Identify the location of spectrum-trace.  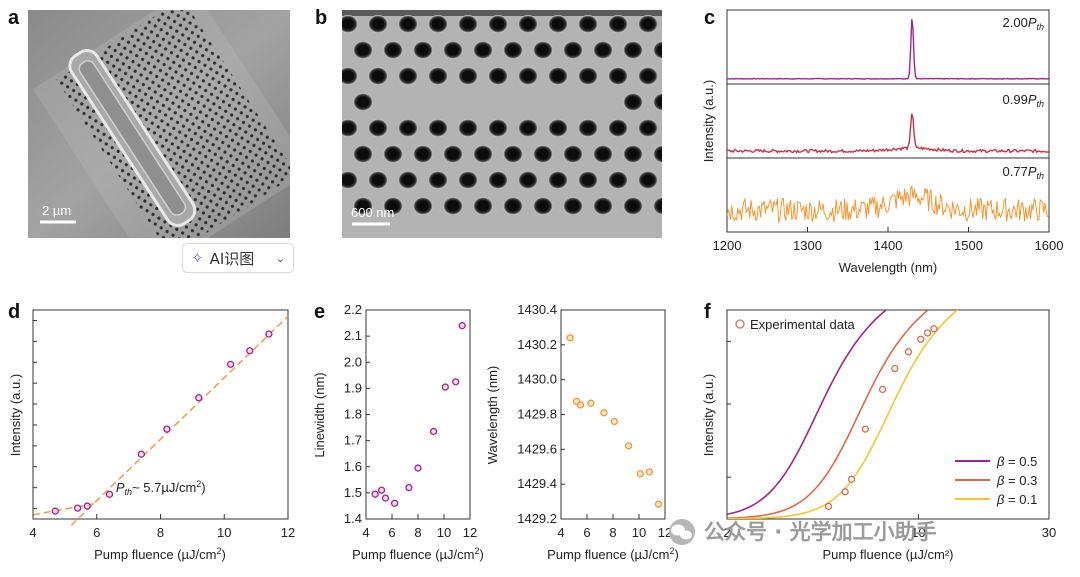
(888, 49).